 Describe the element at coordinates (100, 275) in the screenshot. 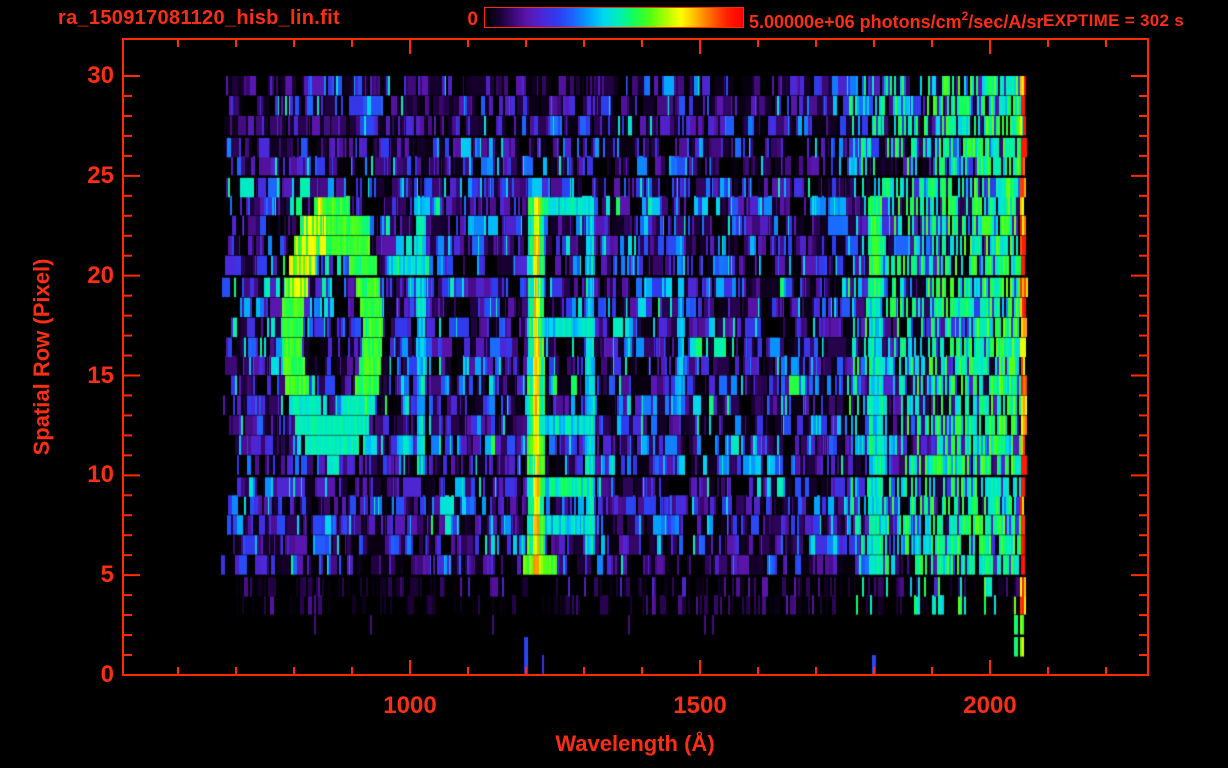

I see `y-tick-label: 20` at that location.